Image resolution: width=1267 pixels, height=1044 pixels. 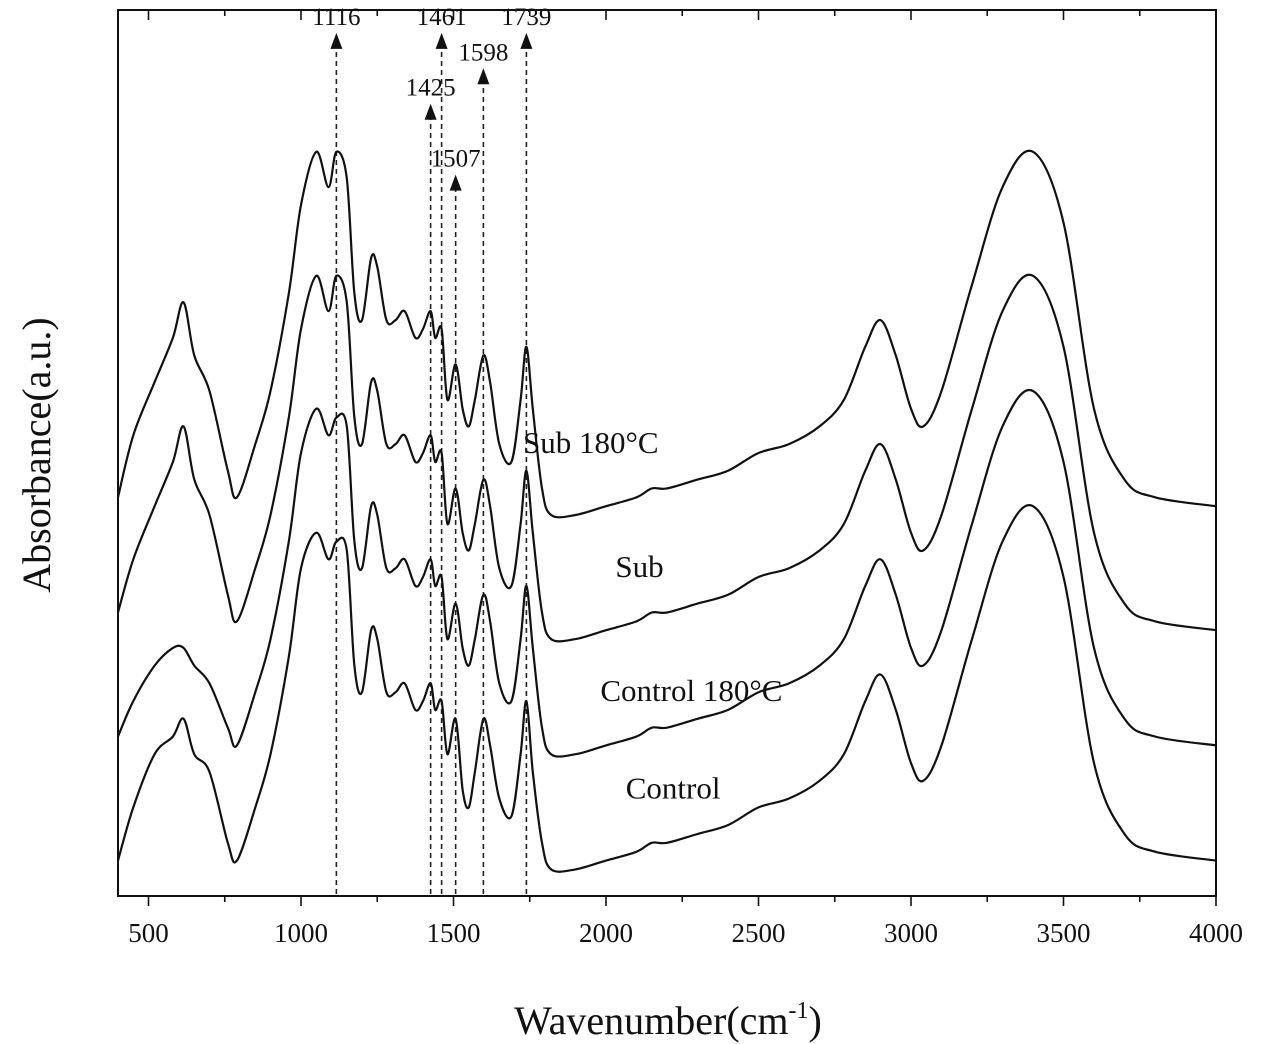 I want to click on x-tick-label-1000: 1000, so click(x=301, y=933).